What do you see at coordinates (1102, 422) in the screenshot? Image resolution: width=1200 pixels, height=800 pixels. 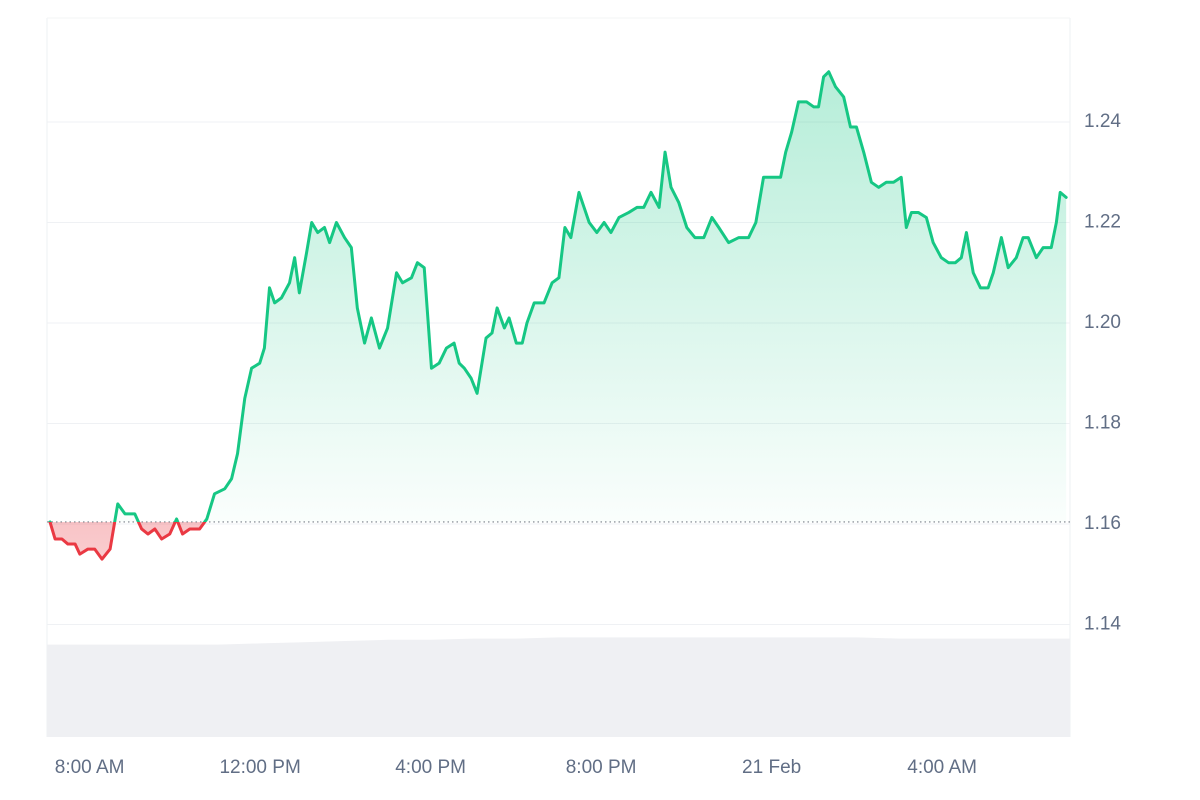 I see `y-tick-label: 1.18` at bounding box center [1102, 422].